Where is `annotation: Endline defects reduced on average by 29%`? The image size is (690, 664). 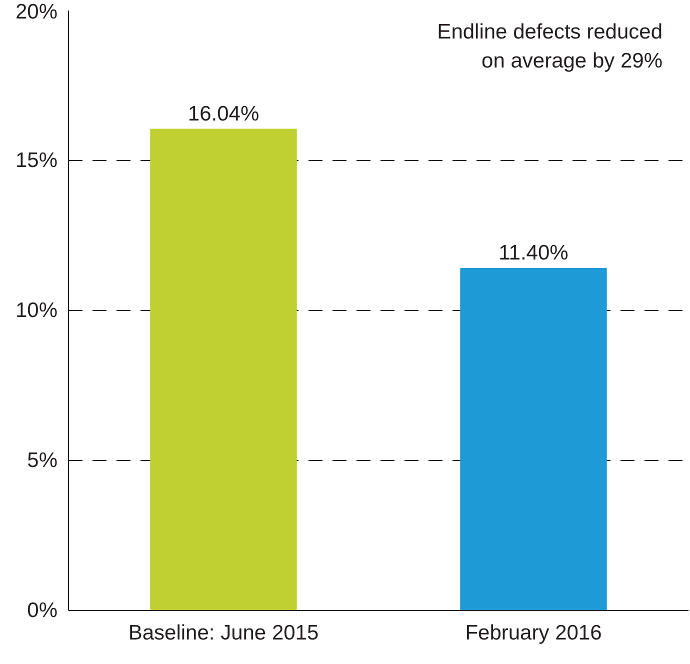
annotation: Endline defects reduced on average by 29% is located at coordinates (550, 46).